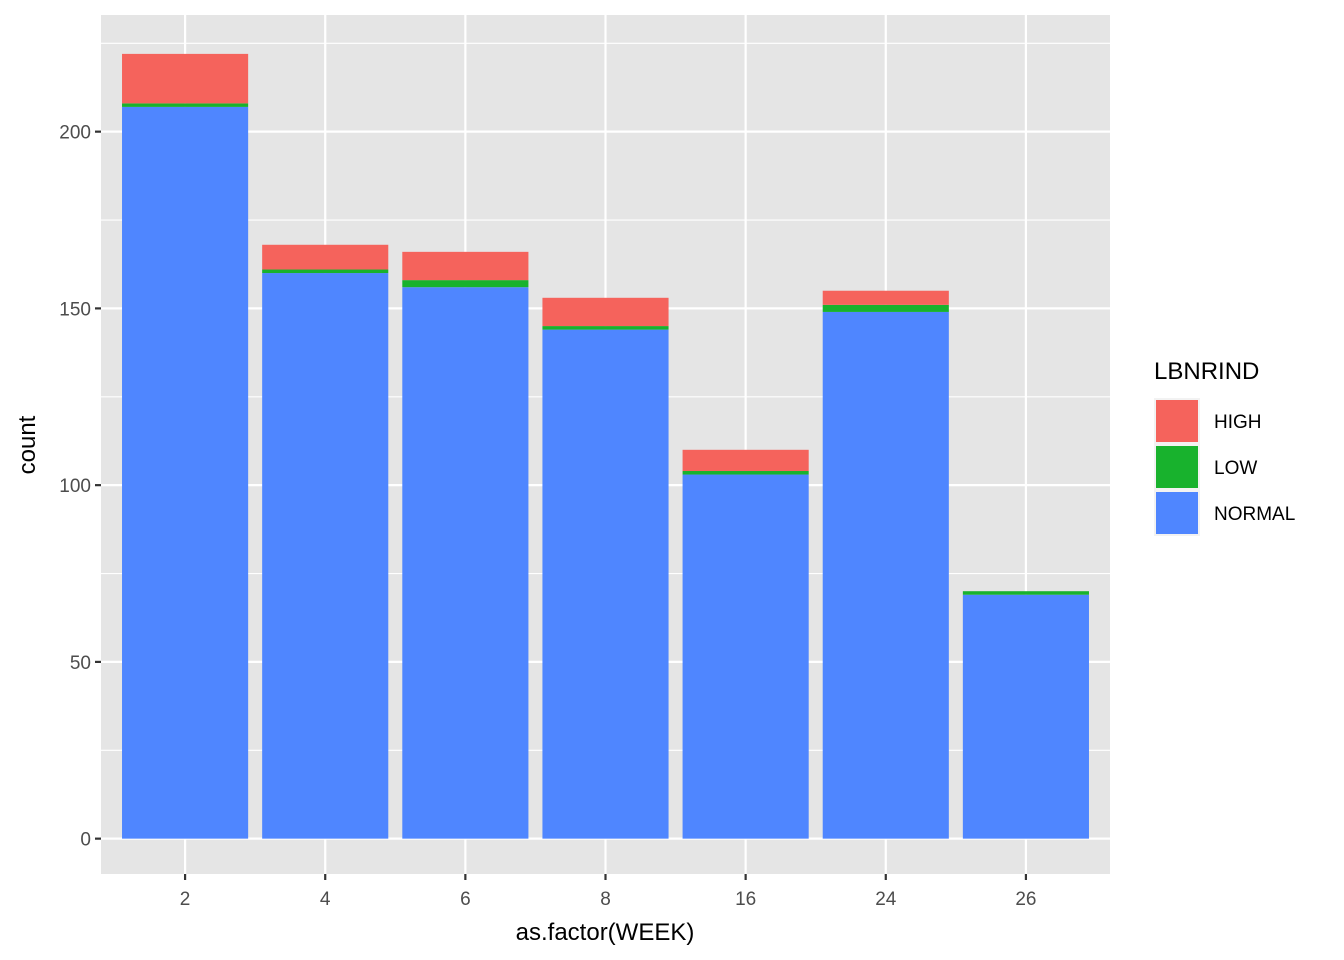 This screenshot has height=960, width=1344. What do you see at coordinates (1177, 467) in the screenshot?
I see `legend-swatch-low` at bounding box center [1177, 467].